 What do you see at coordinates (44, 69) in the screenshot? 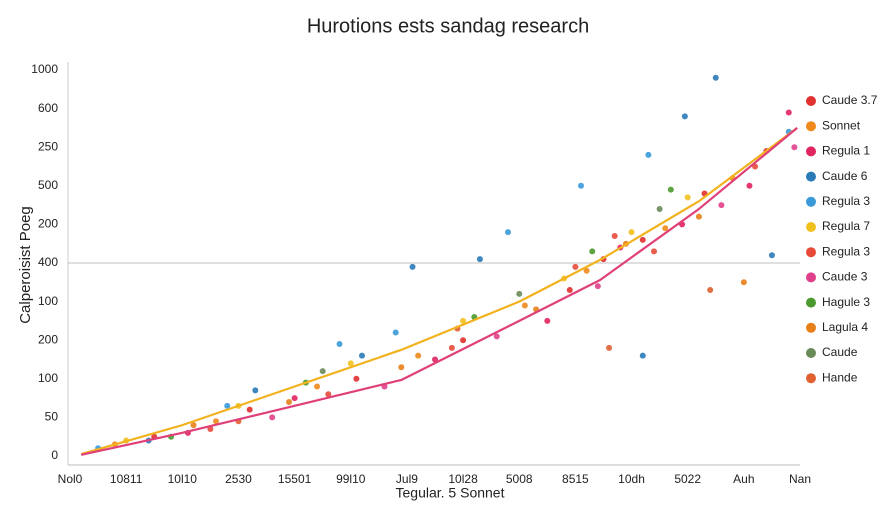
I see `y-tick-label: 1000` at bounding box center [44, 69].